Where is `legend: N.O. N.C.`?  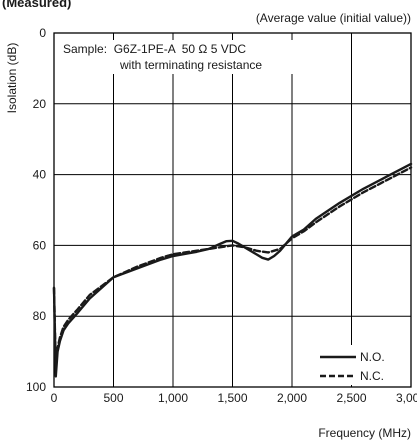
legend: N.O. N.C. is located at coordinates (360, 365).